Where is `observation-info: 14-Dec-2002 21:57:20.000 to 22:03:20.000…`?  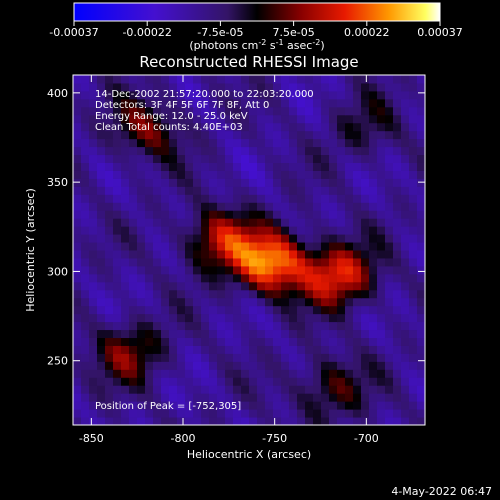
observation-info: 14-Dec-2002 21:57:20.000 to 22:03:20.000… is located at coordinates (204, 111).